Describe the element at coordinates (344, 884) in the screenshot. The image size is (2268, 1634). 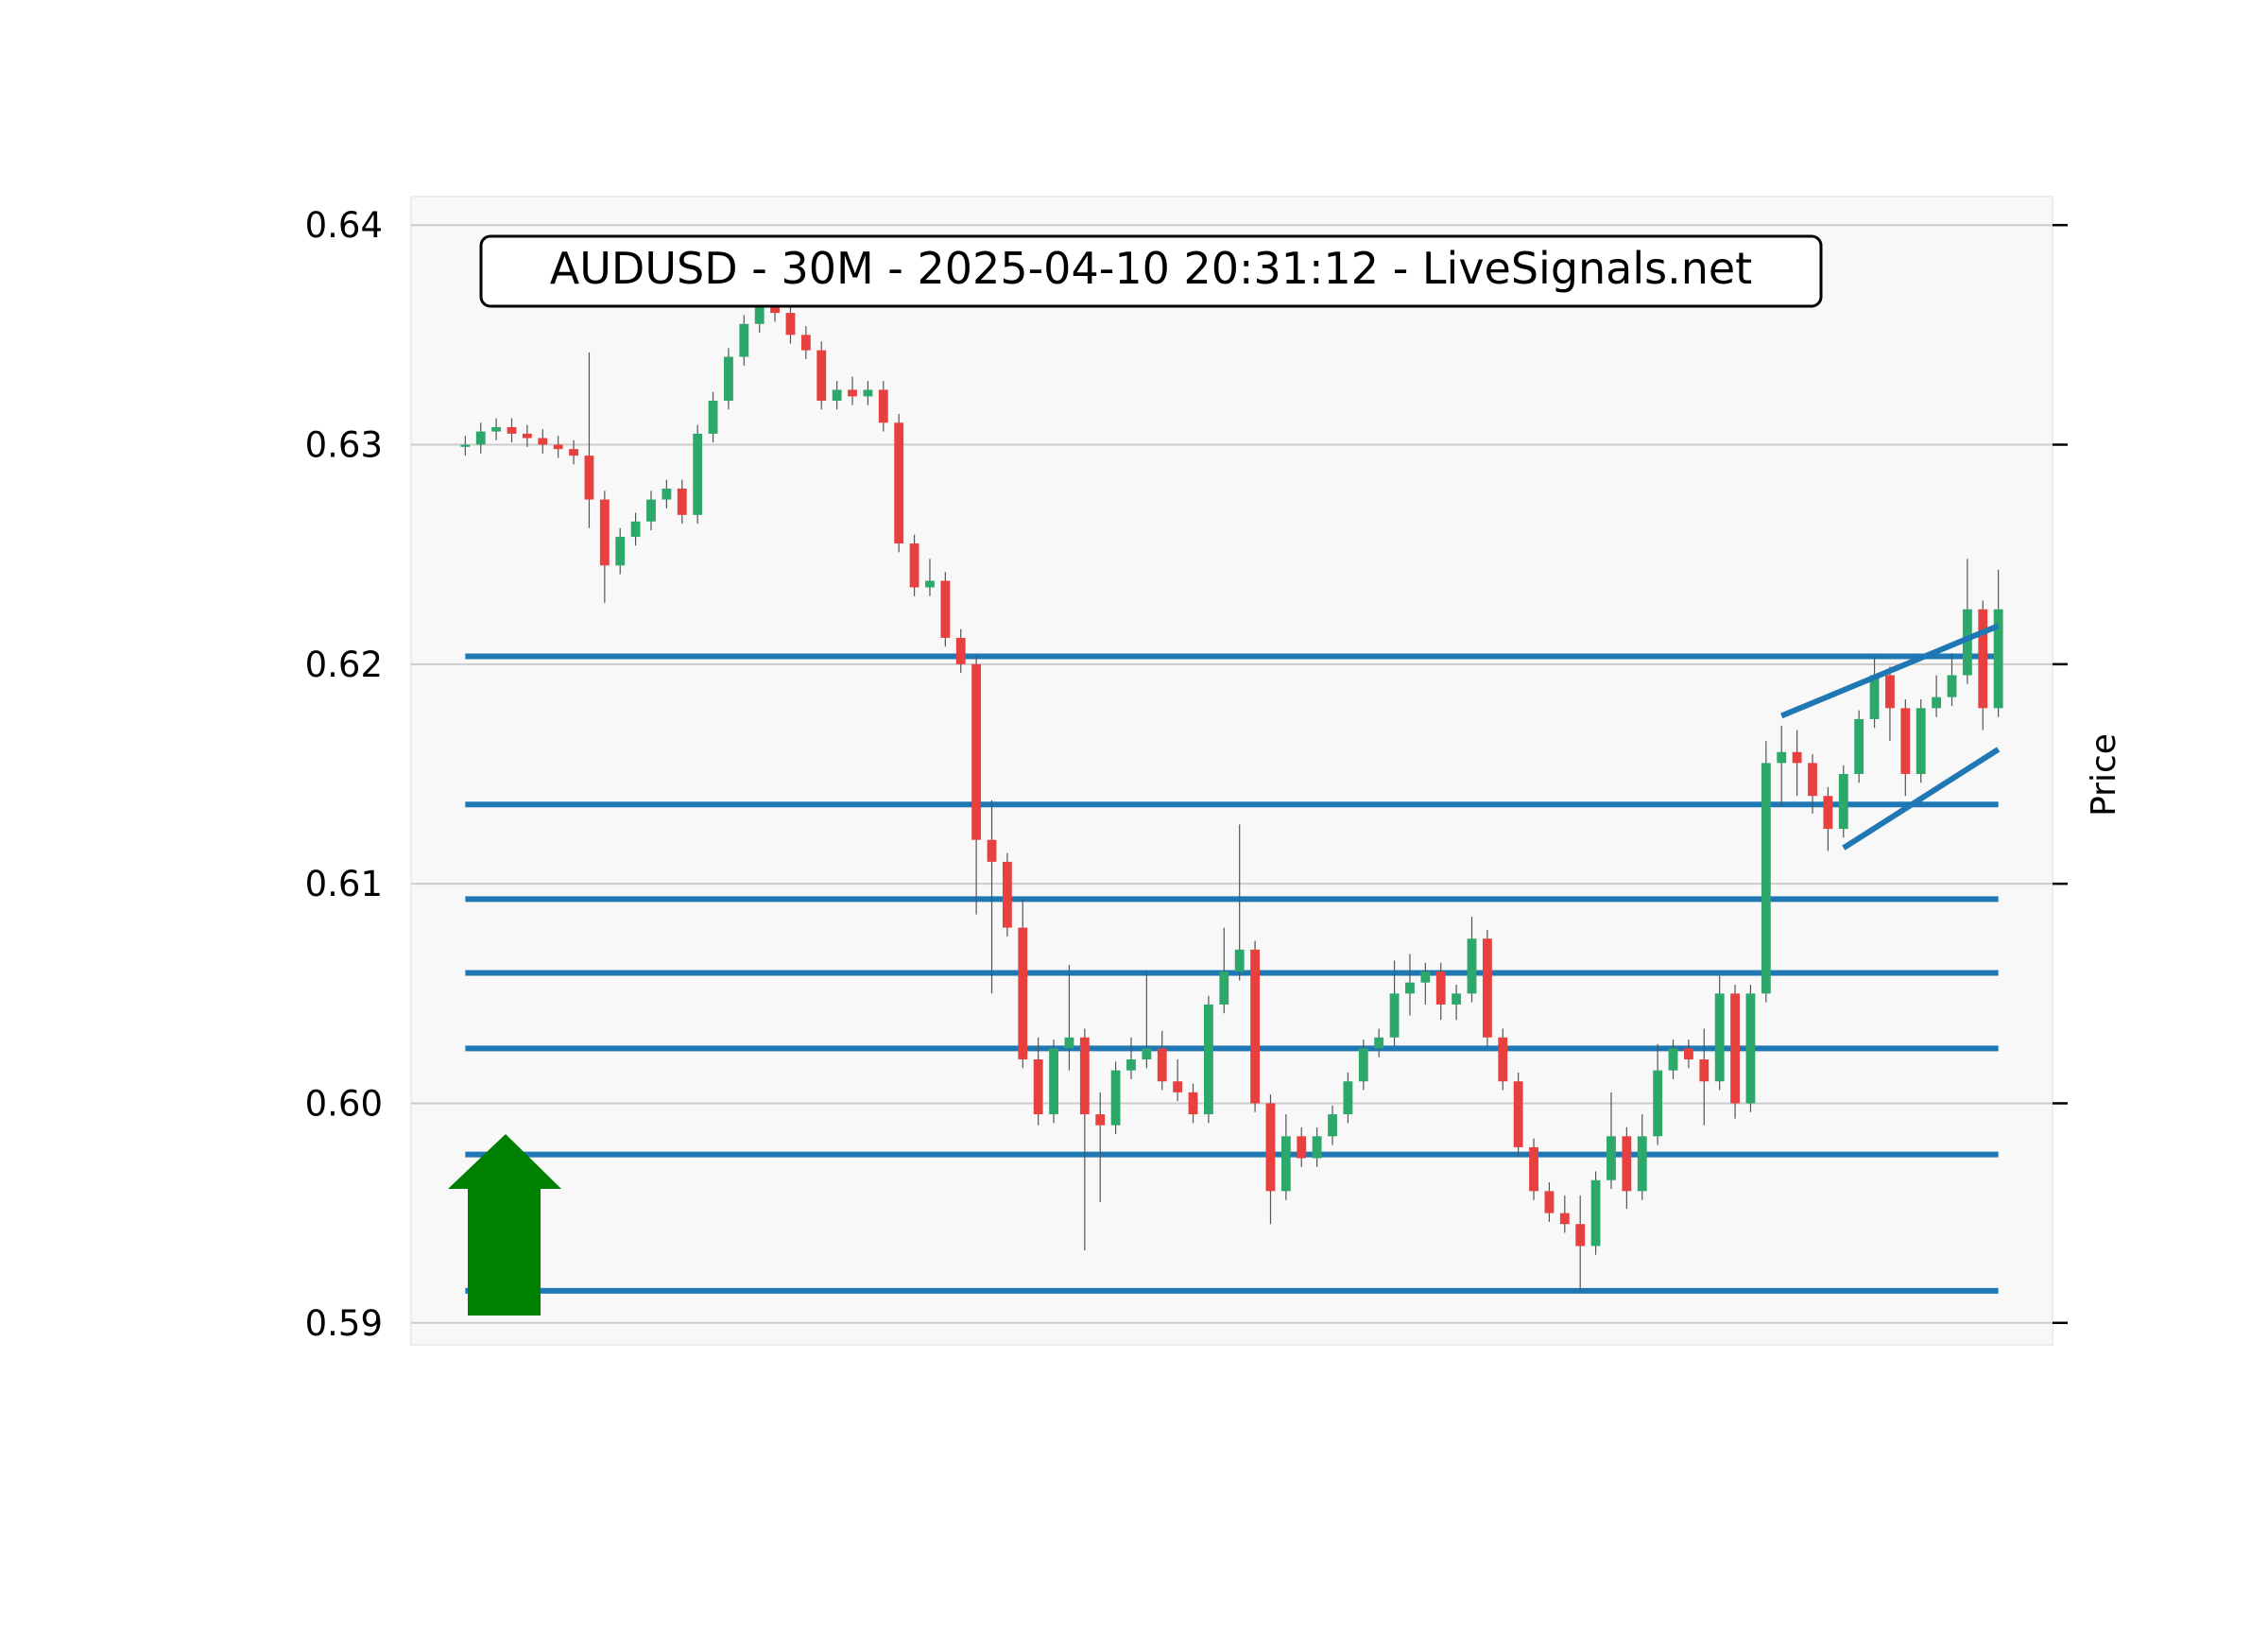
I see `y-tick-label: 0.61` at that location.